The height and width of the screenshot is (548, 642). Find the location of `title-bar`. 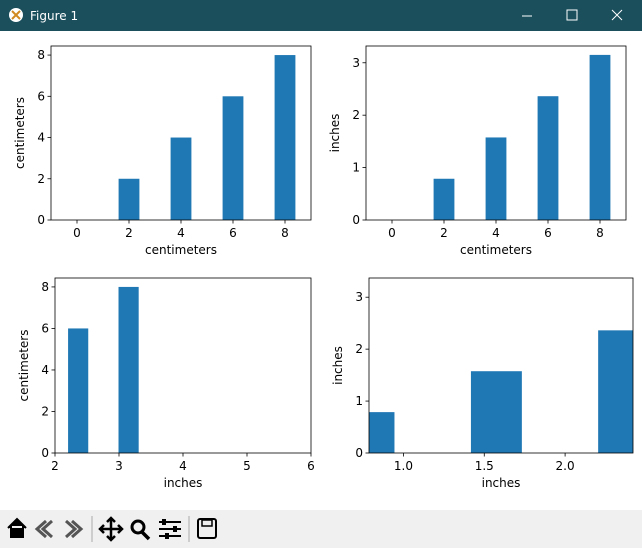

title-bar is located at coordinates (321, 15).